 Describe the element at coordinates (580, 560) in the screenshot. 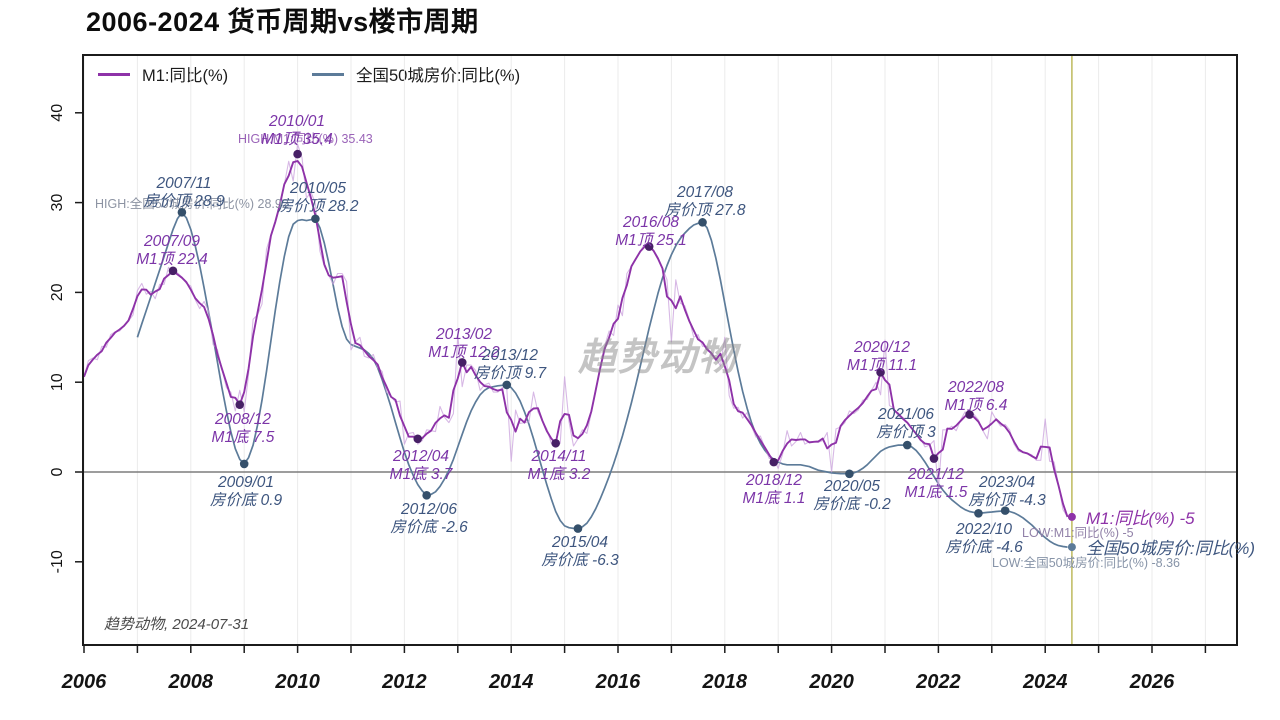

I see `annotation-label: 房价底 -6.3` at that location.